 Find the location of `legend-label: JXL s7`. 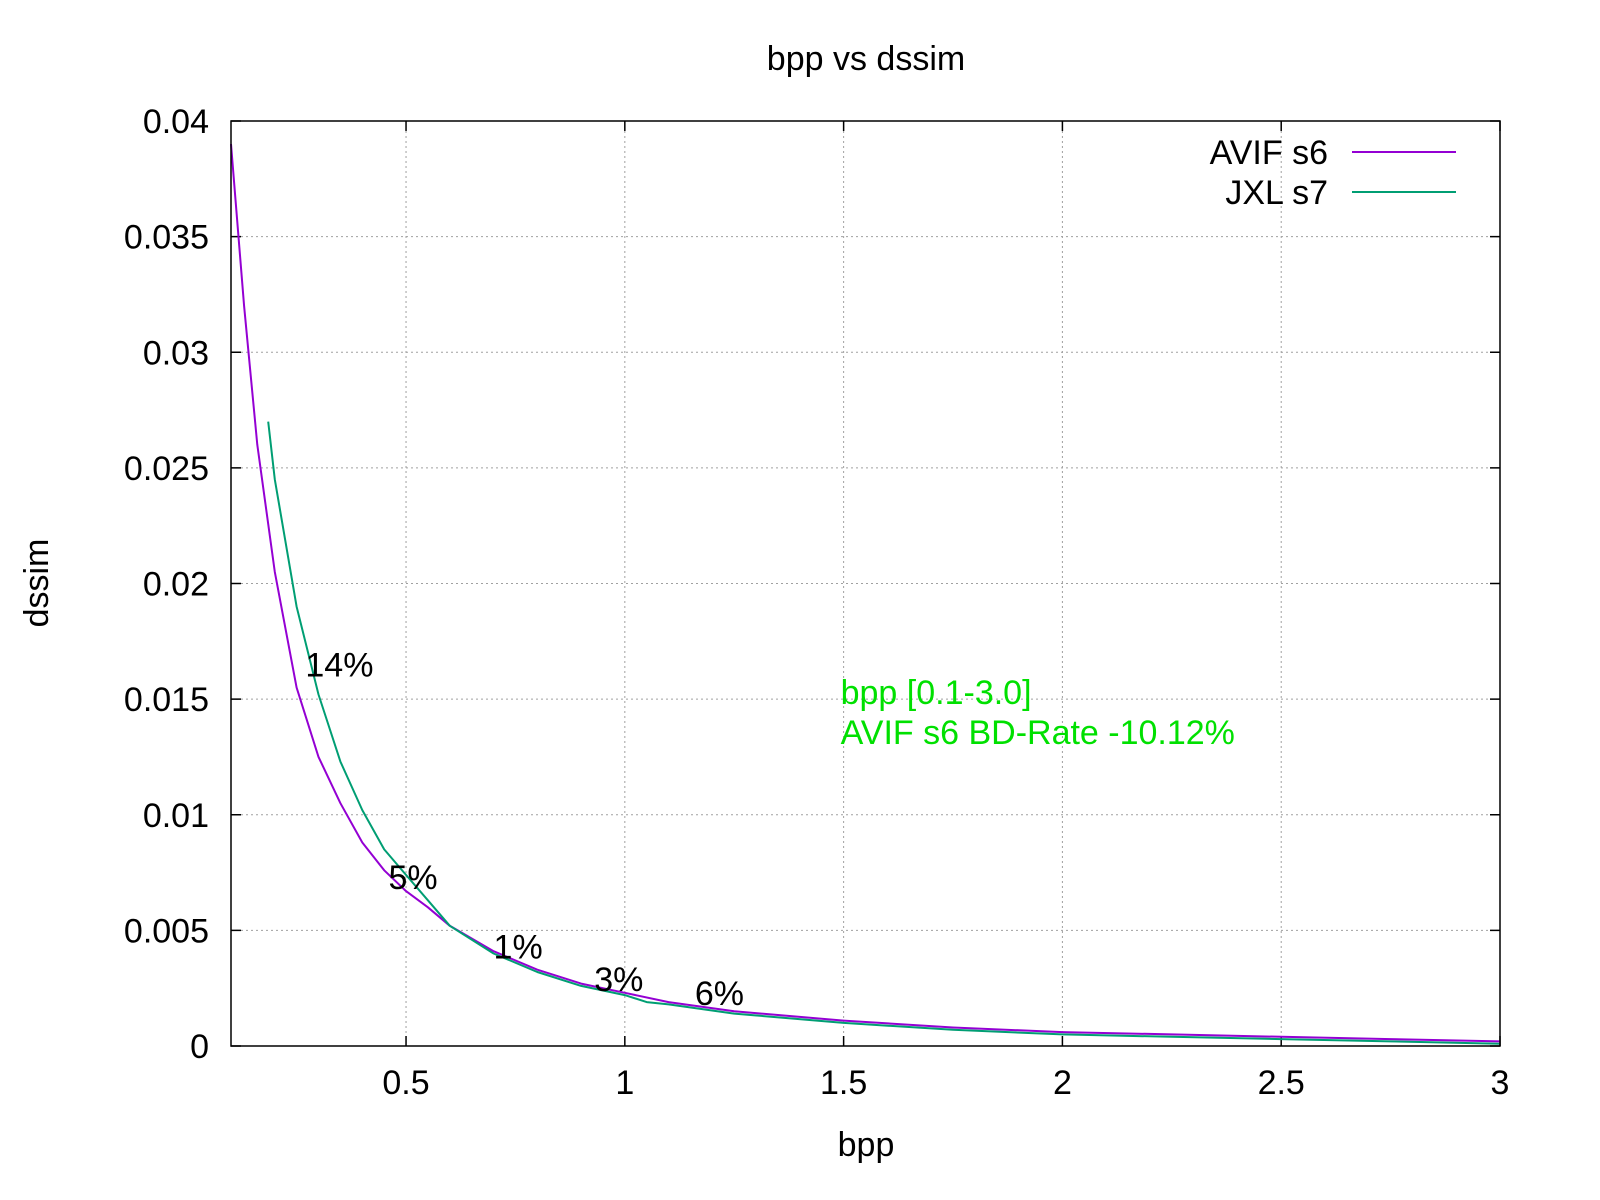

legend-label: JXL s7 is located at coordinates (1276, 193).